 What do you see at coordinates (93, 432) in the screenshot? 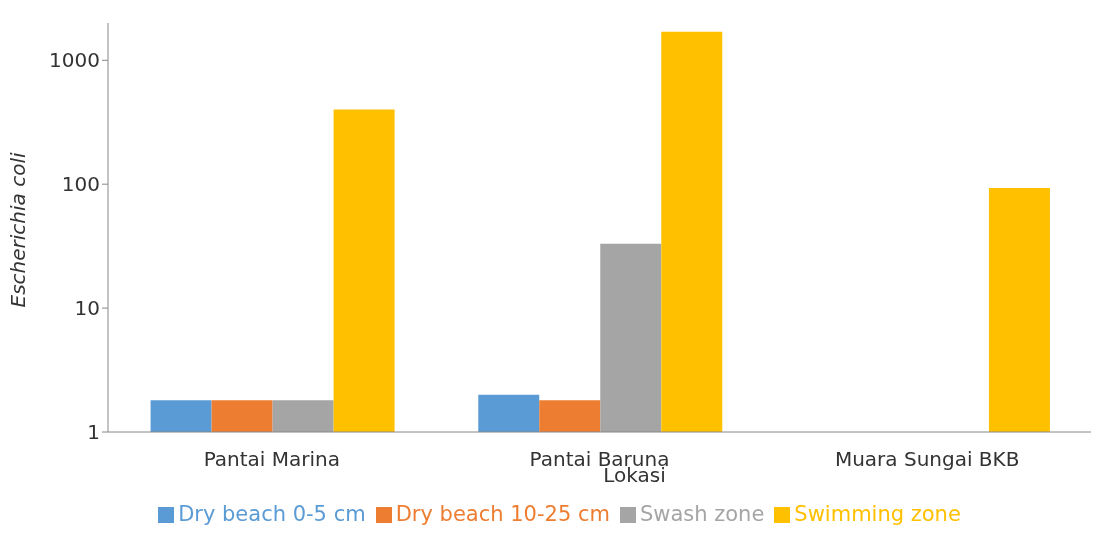
I see `y-tick-label: 1` at bounding box center [93, 432].